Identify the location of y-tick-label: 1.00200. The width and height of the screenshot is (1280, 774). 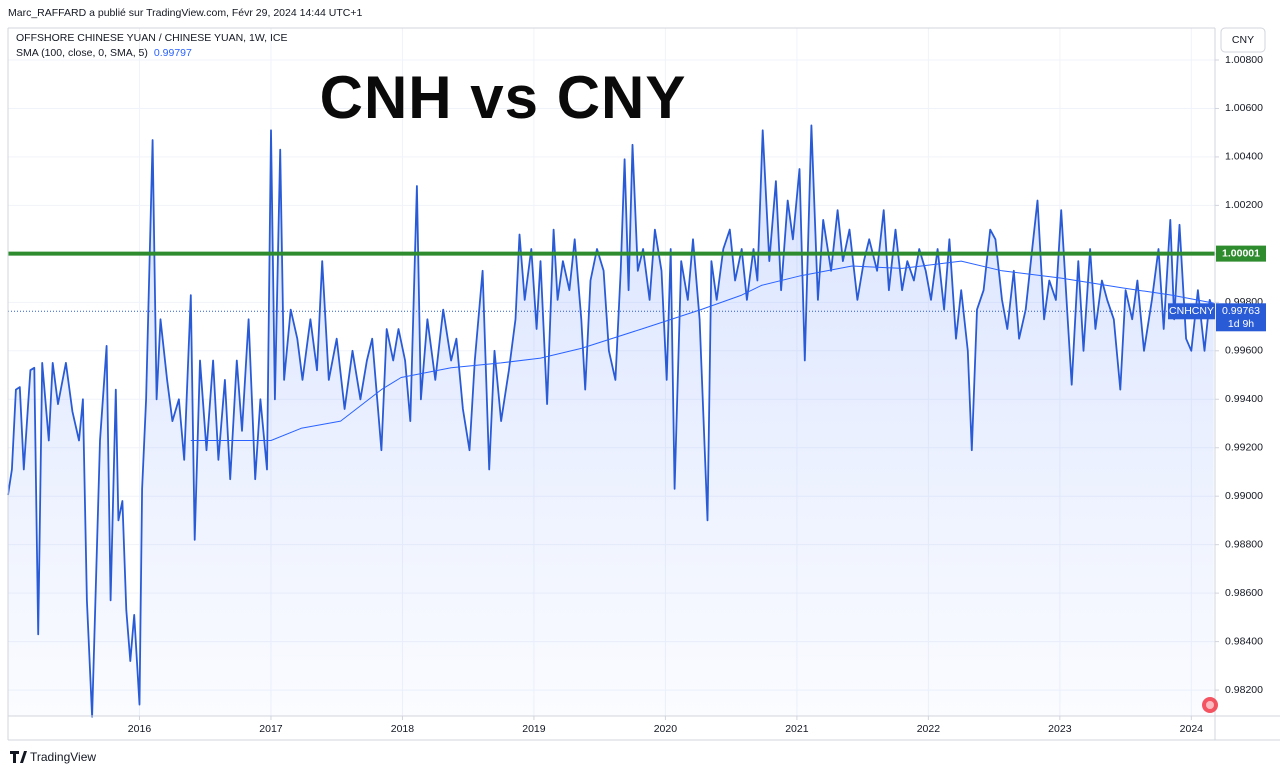
(1244, 205).